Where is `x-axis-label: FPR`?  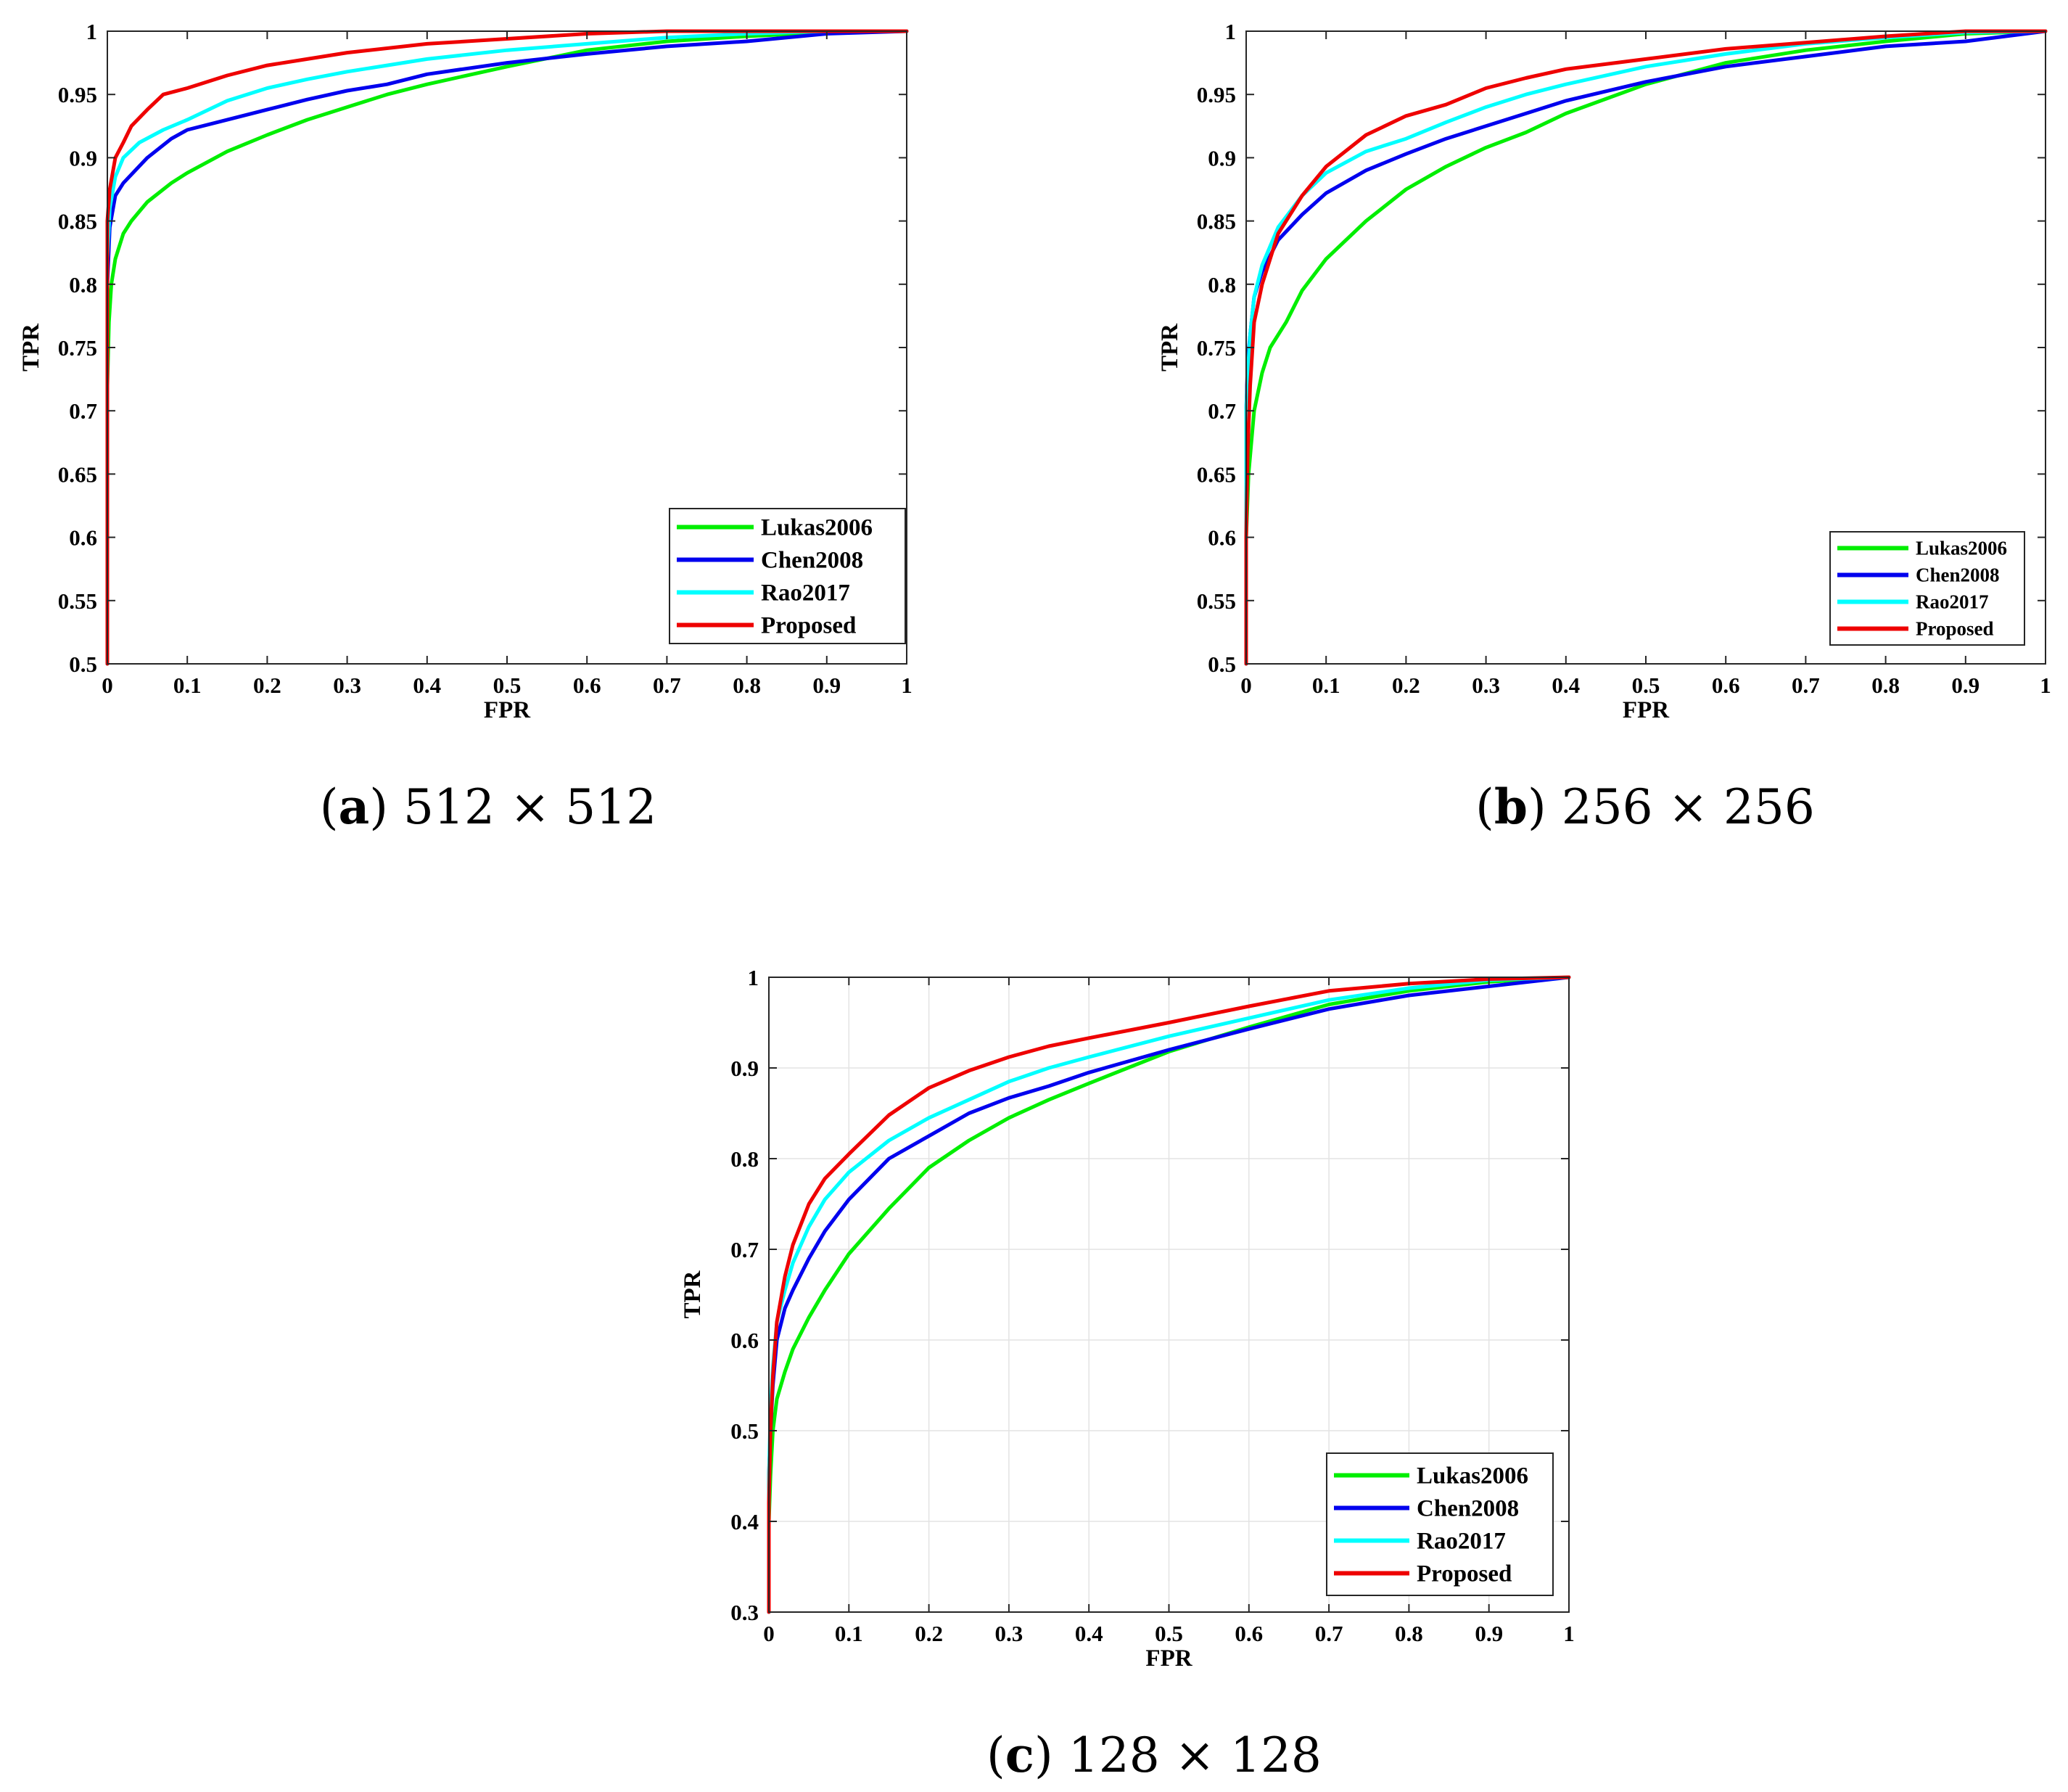
x-axis-label: FPR is located at coordinates (1168, 1658).